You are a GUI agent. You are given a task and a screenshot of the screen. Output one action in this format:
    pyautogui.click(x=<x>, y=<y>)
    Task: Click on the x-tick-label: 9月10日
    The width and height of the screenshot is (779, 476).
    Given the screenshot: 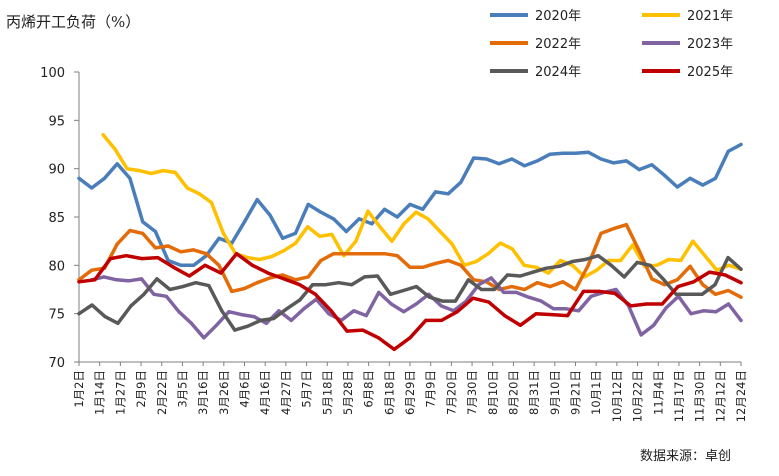 What is the action you would take?
    pyautogui.click(x=555, y=392)
    